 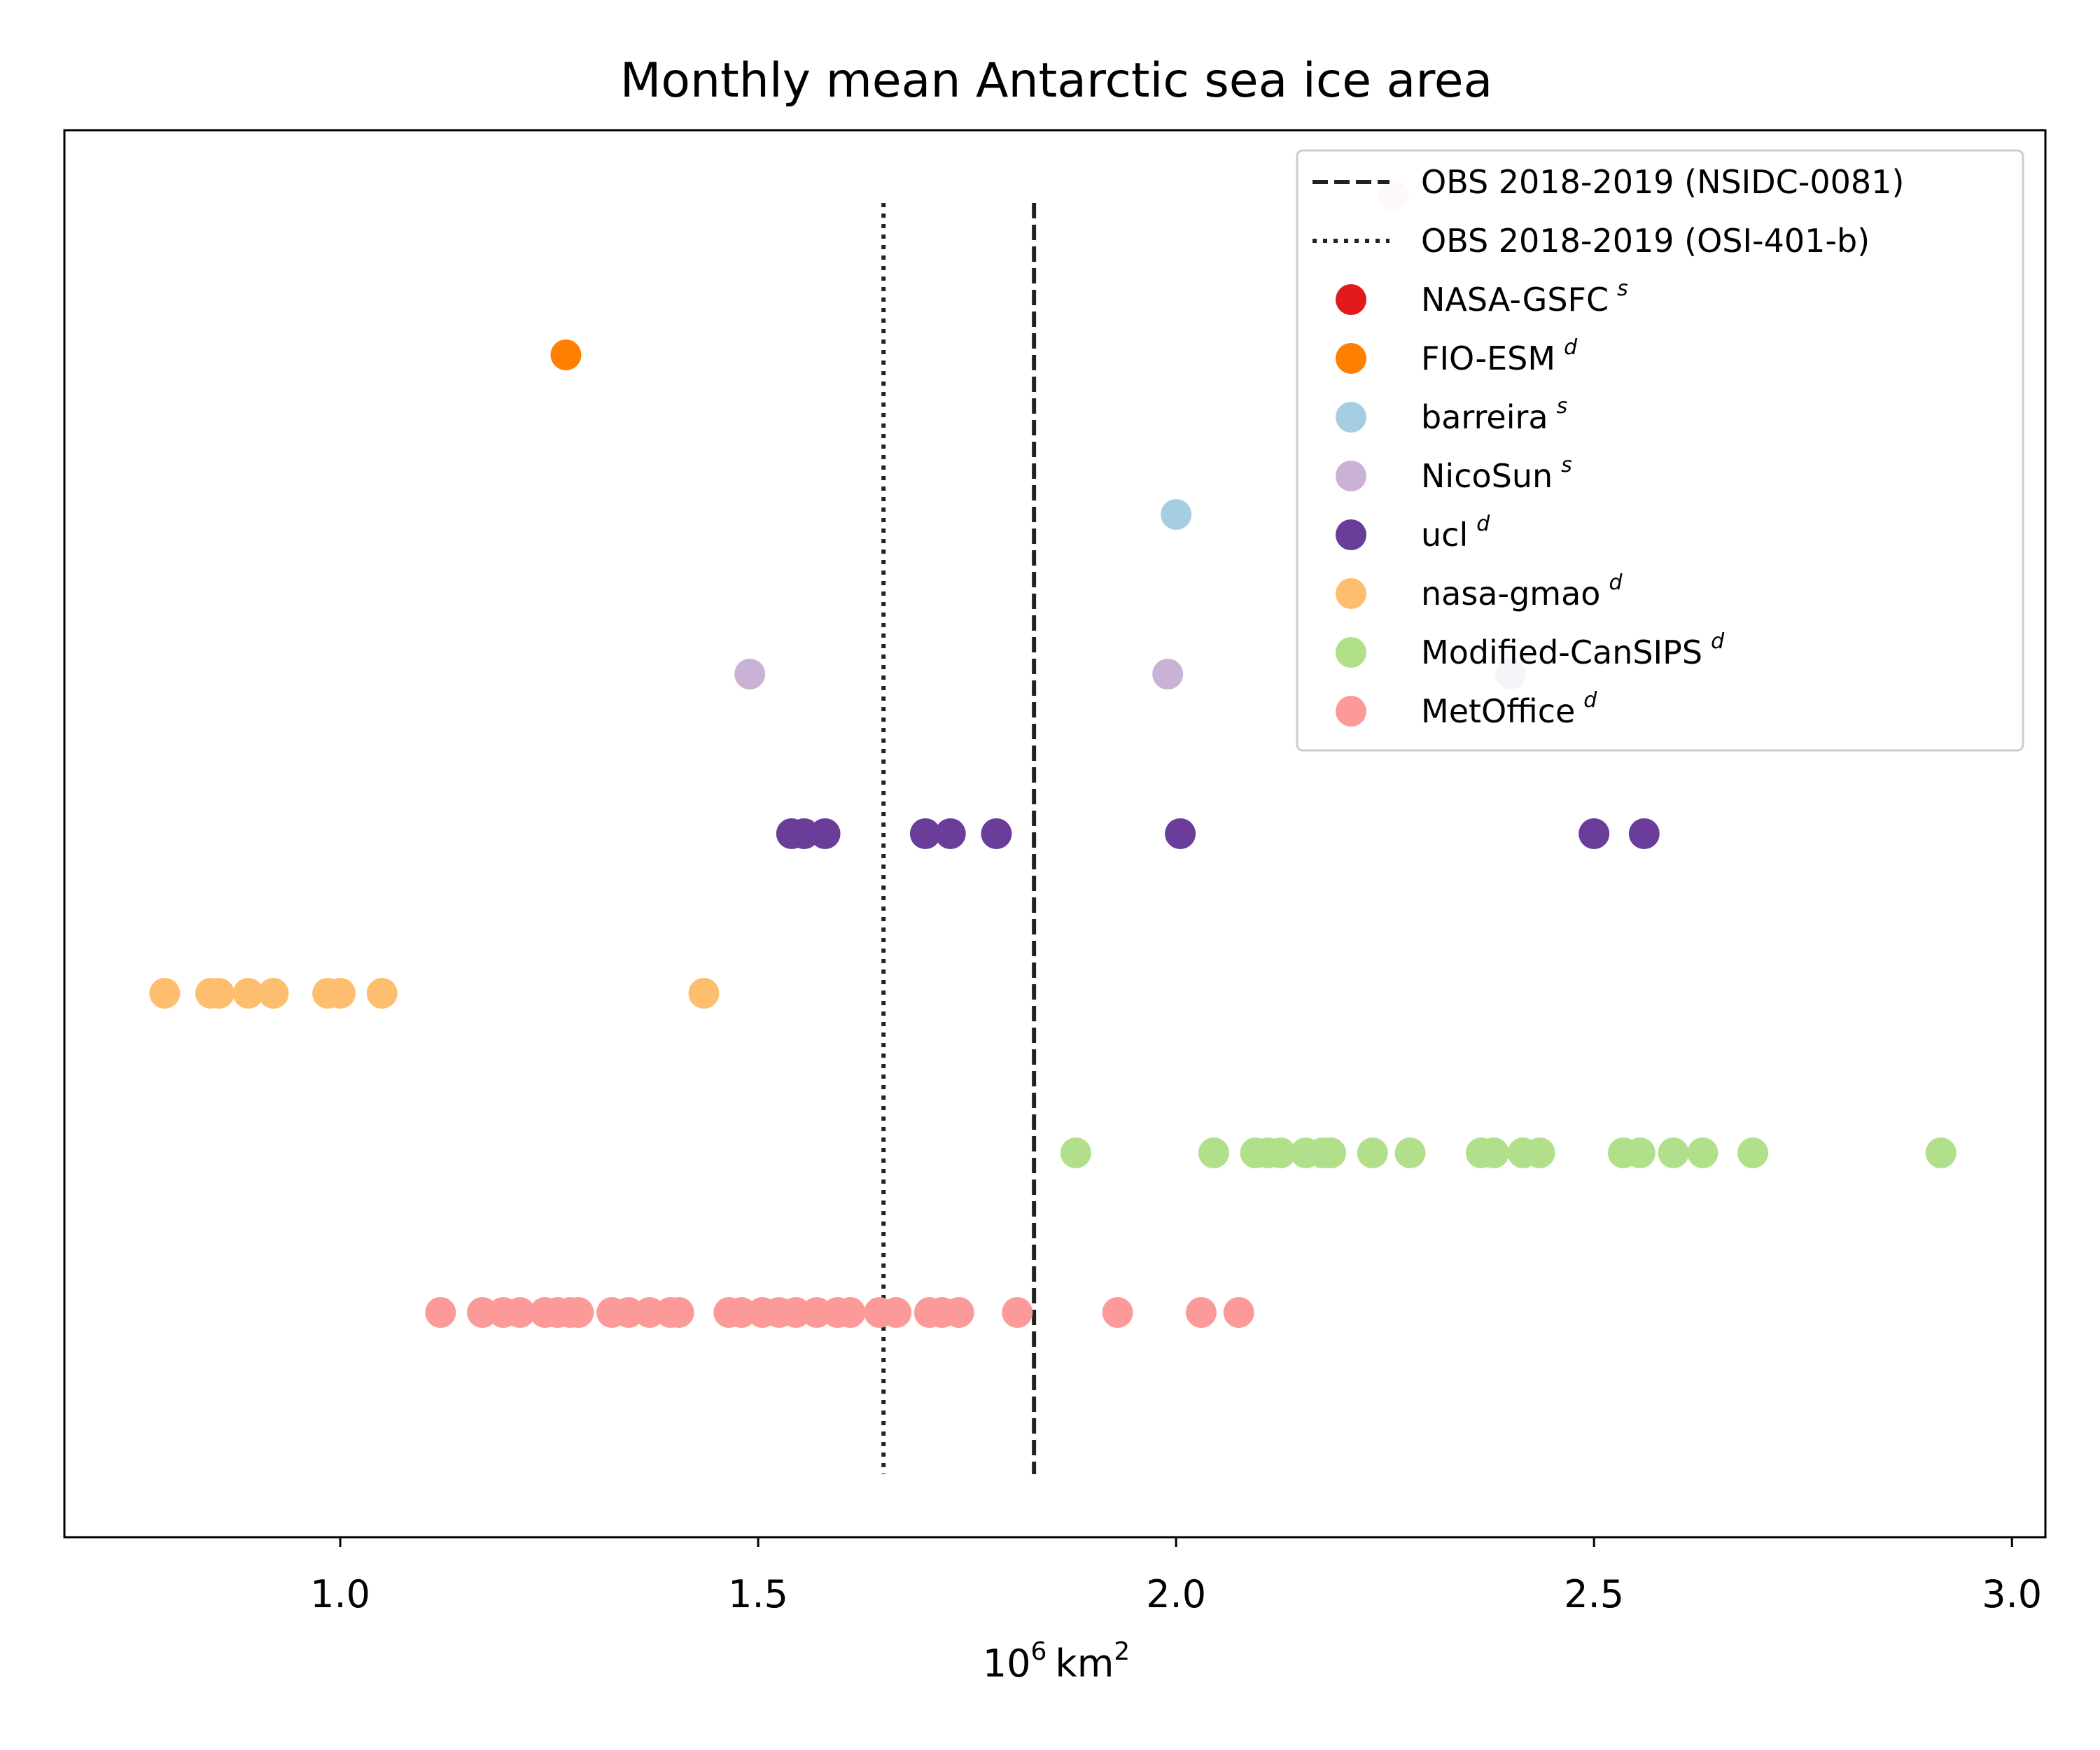 I want to click on point-barreira, so click(x=1176, y=514).